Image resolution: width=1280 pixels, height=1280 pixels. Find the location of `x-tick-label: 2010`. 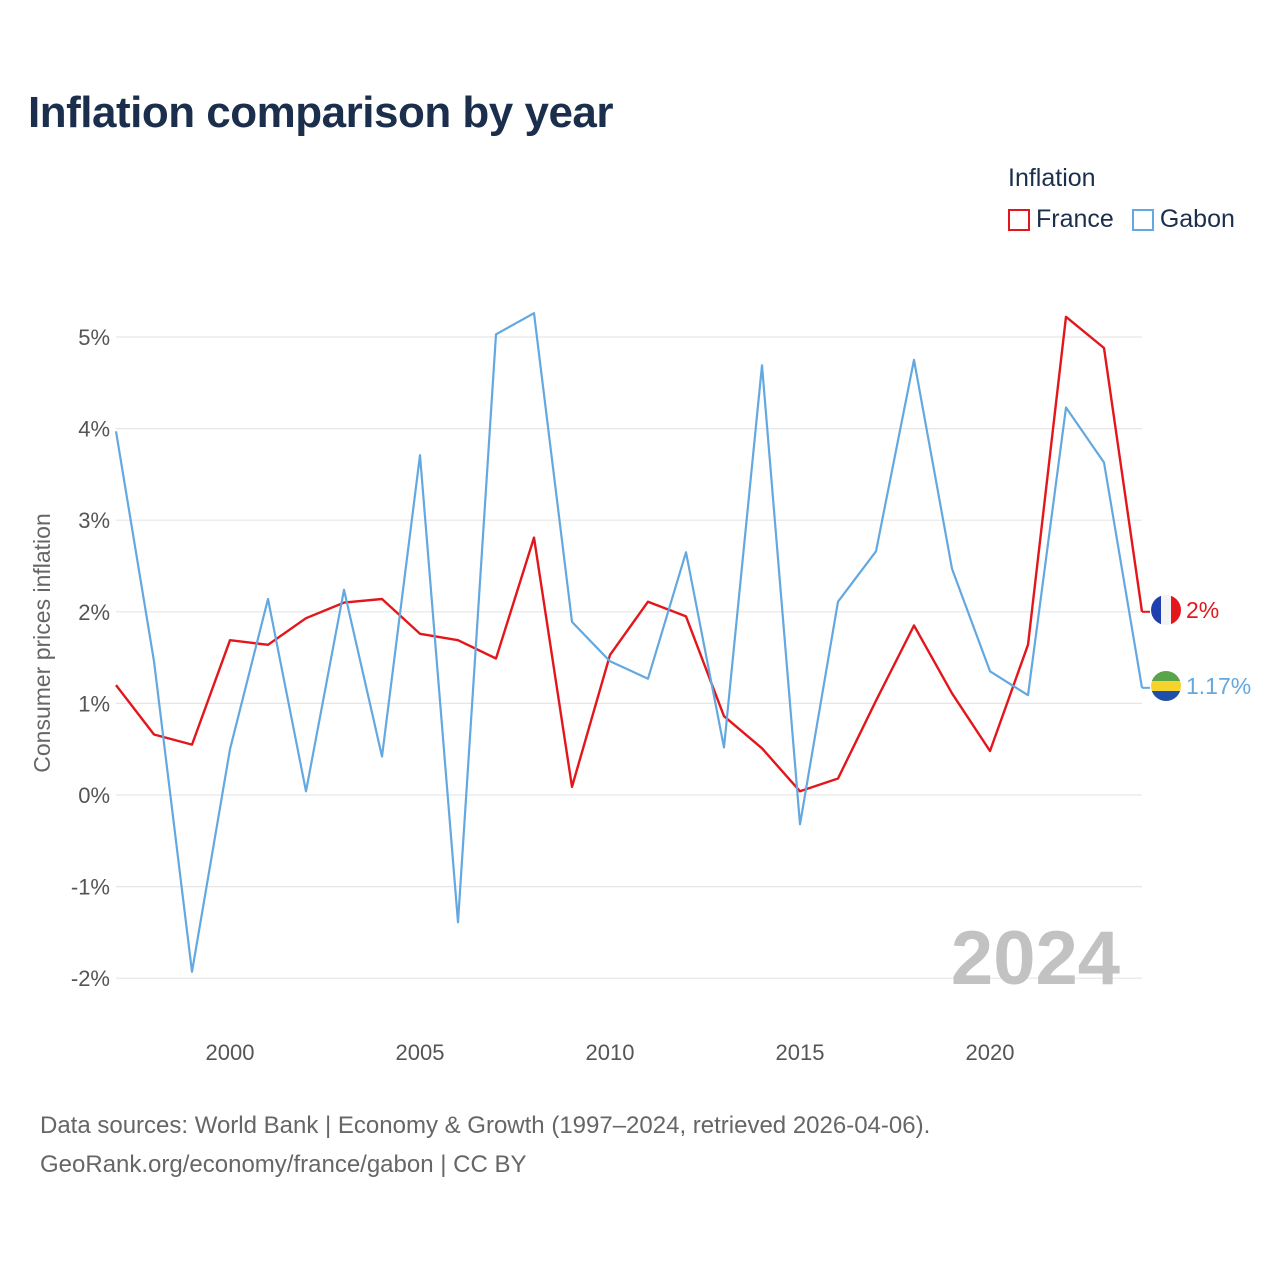

x-tick-label: 2010 is located at coordinates (610, 1052).